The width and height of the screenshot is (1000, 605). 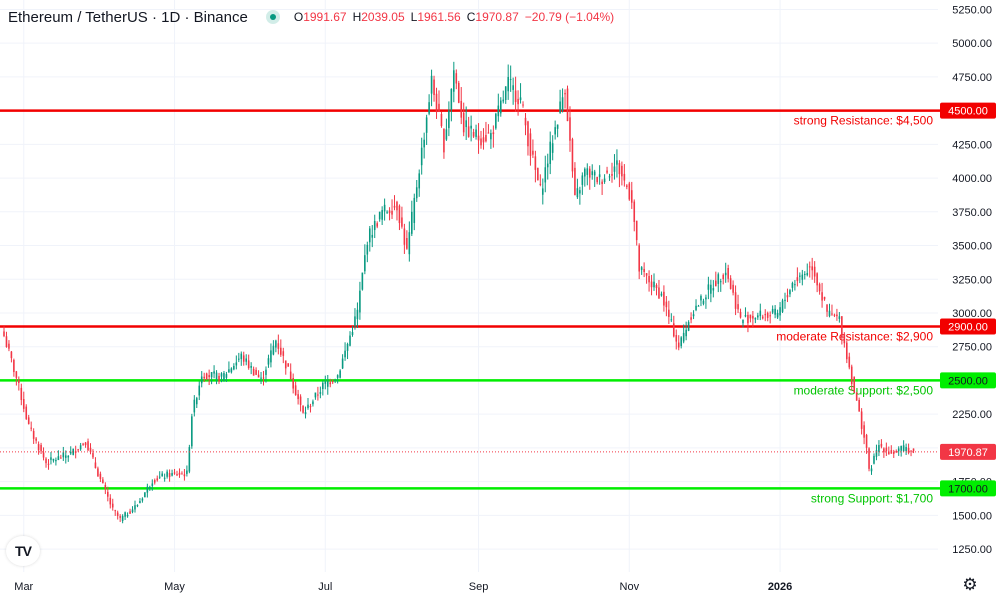 I want to click on gear-icon: ⚙, so click(x=970, y=584).